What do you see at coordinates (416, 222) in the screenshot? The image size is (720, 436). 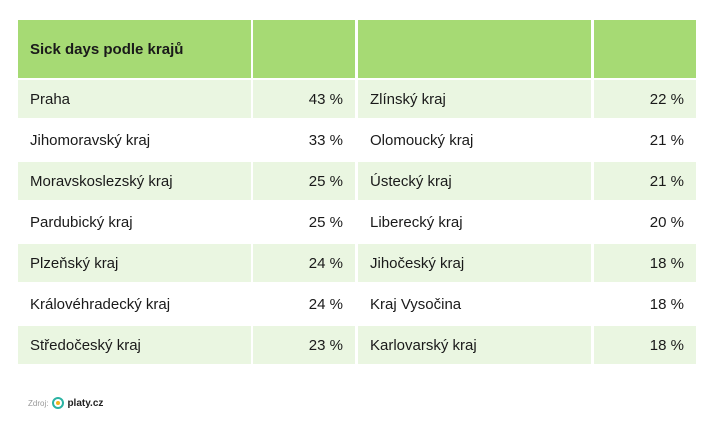 I see `region-cell: Liberecký kraj` at bounding box center [416, 222].